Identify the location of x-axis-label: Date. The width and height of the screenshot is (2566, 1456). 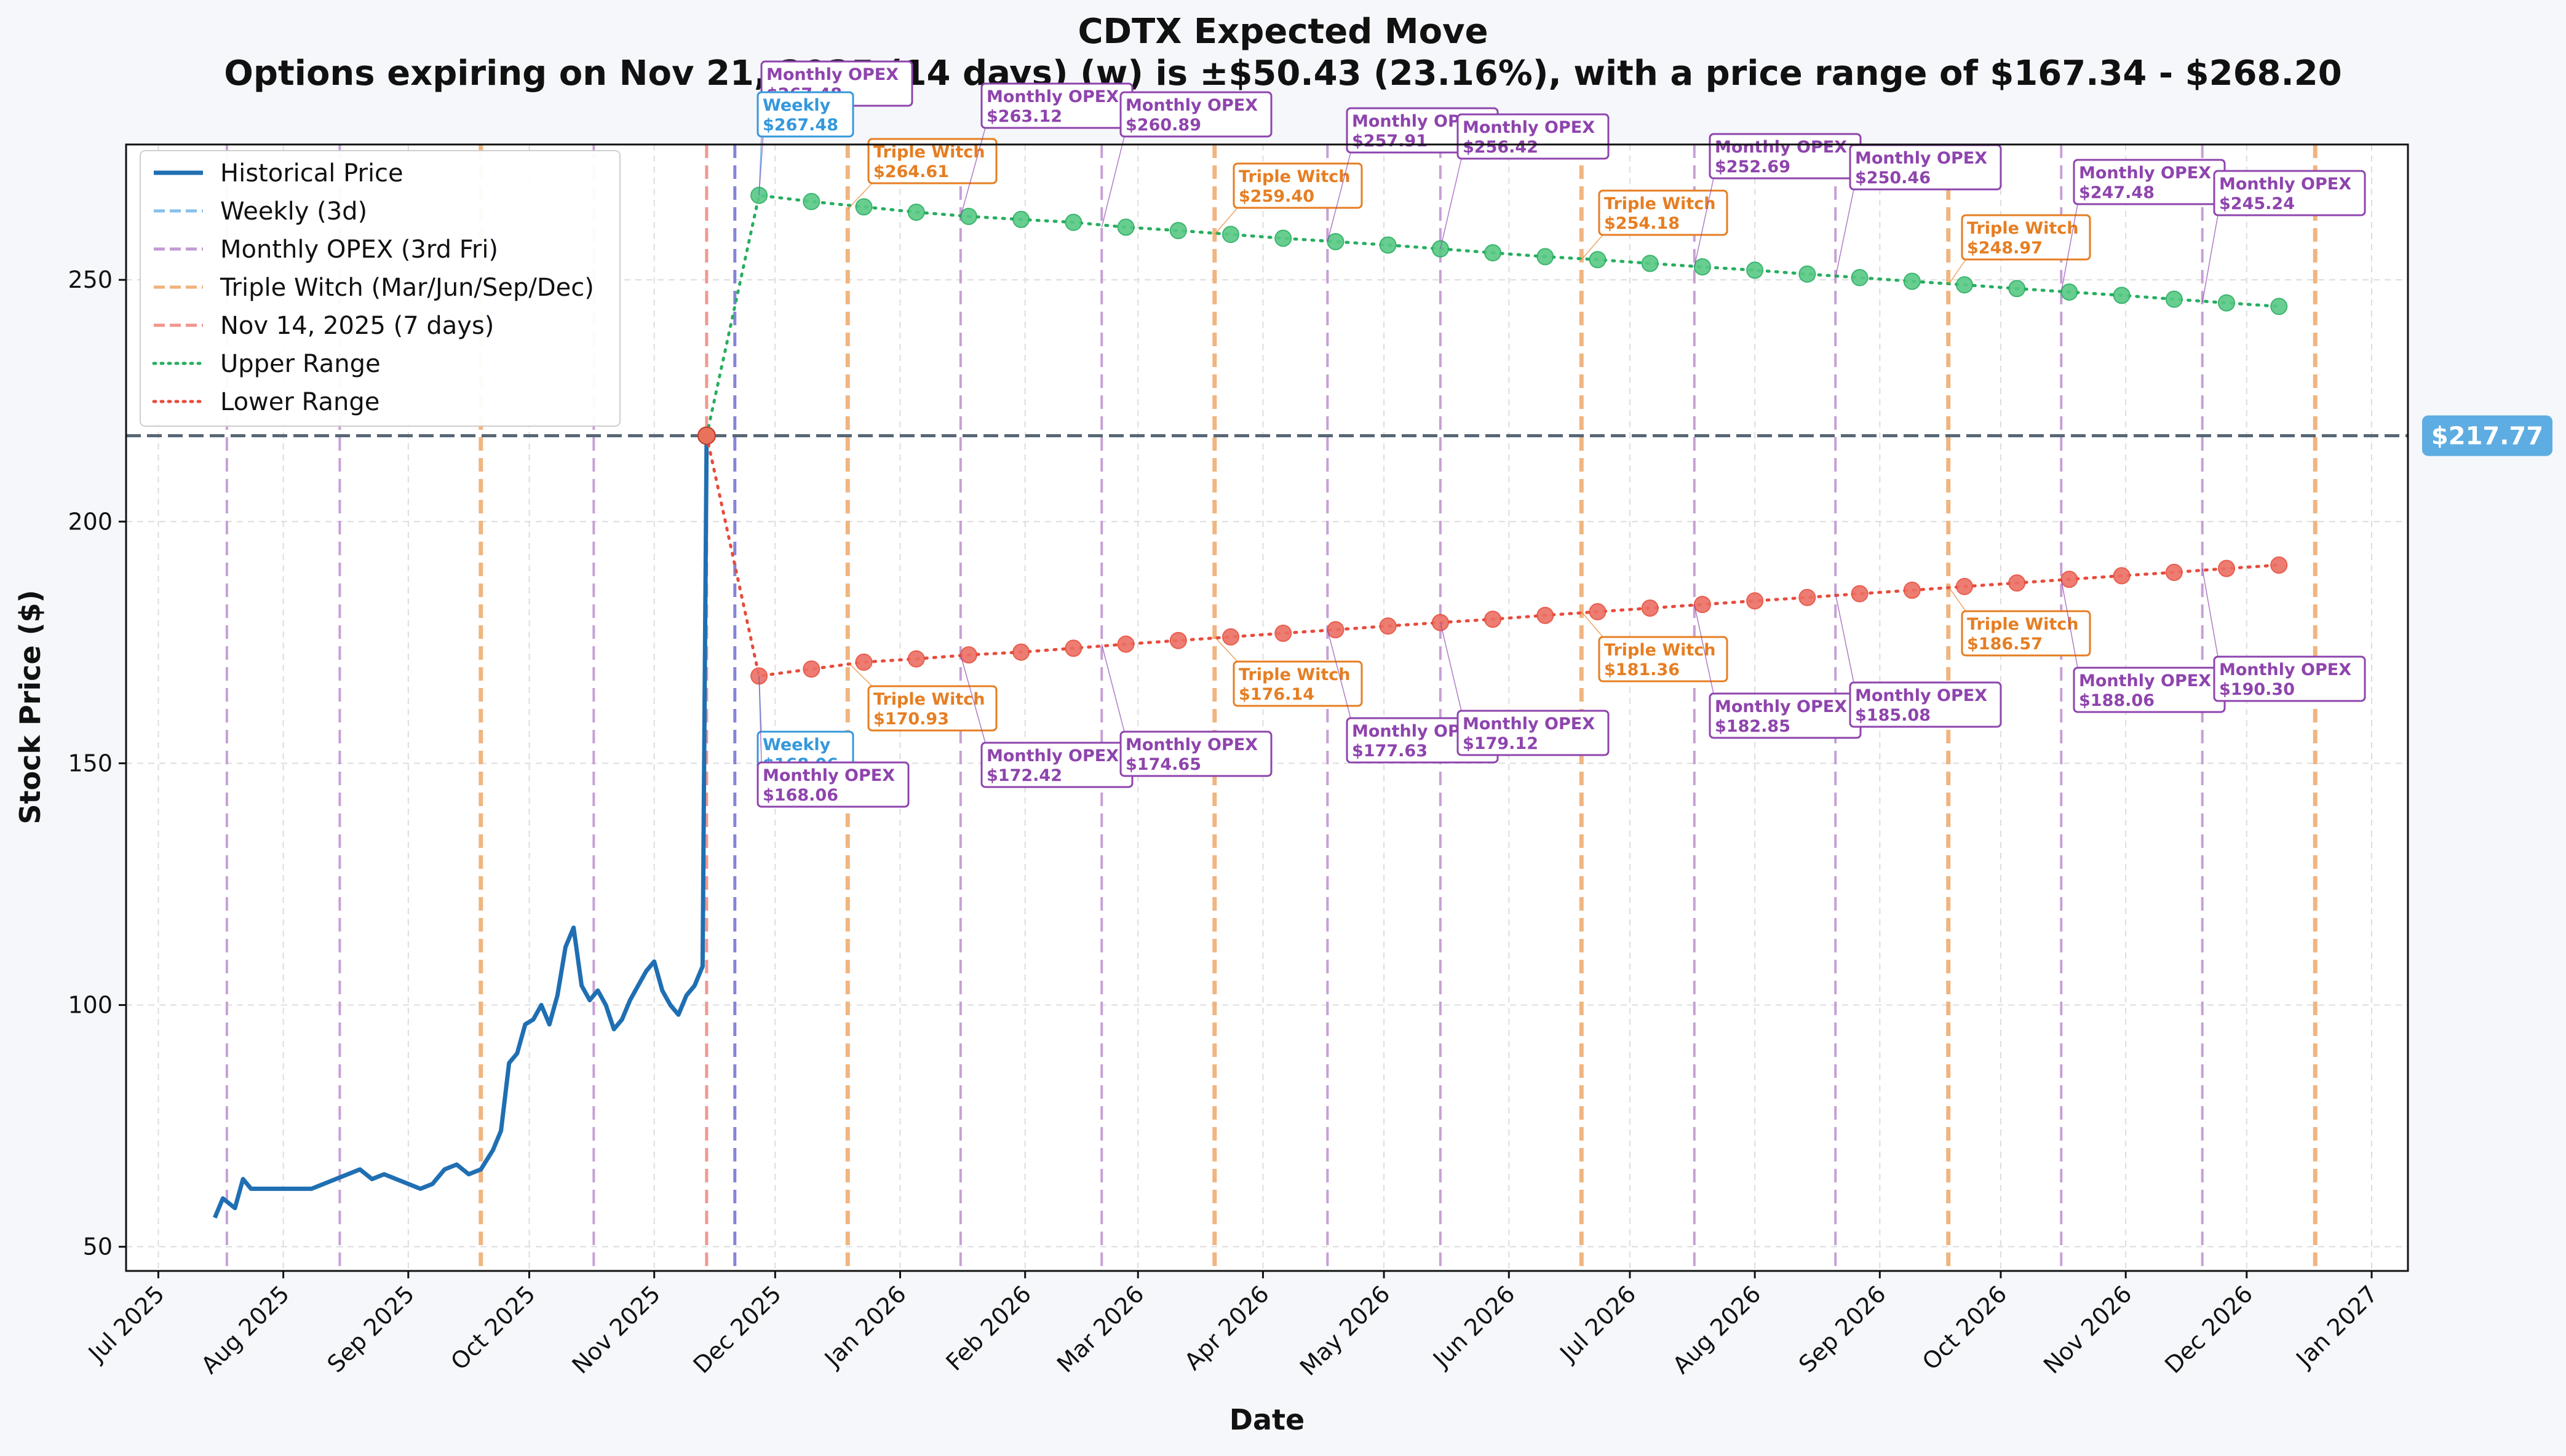
(1267, 1419).